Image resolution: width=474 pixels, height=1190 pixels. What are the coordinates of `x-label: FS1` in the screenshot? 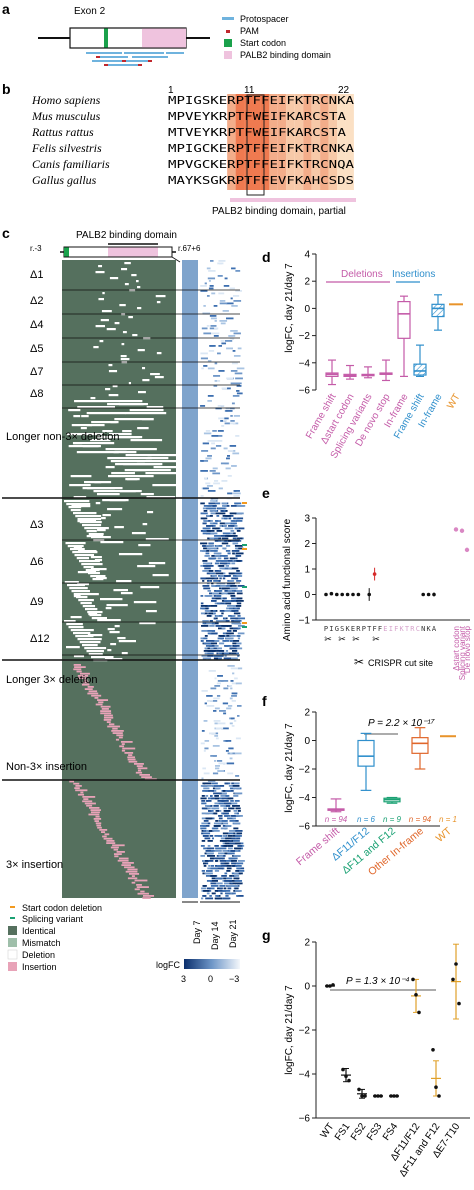 It's located at (343, 1132).